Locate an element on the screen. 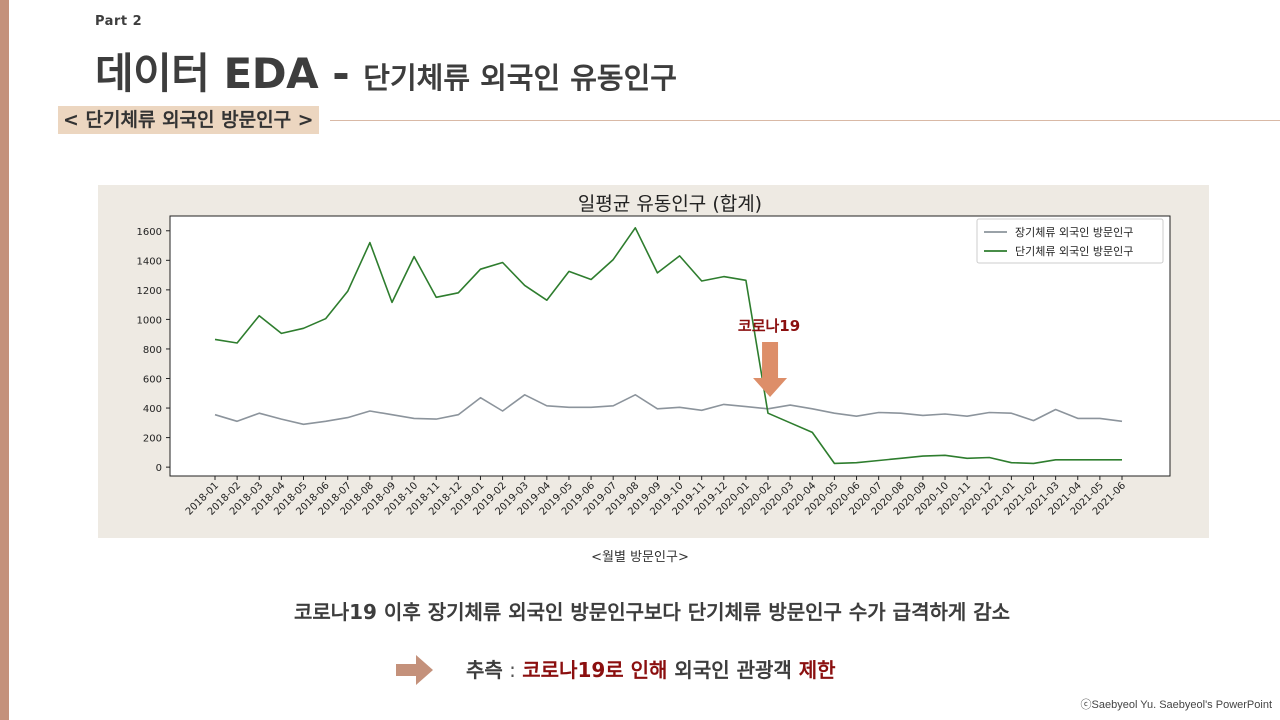  y-tick-label: 0 is located at coordinates (159, 468).